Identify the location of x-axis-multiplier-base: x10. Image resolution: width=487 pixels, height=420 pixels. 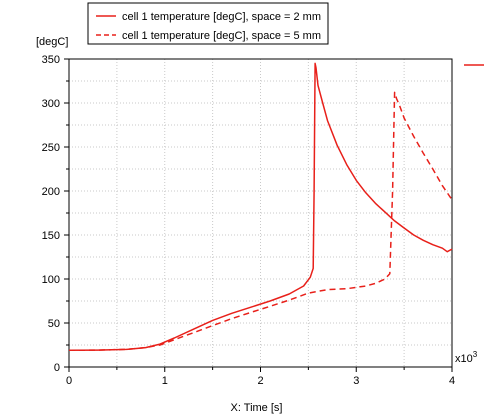
(464, 359).